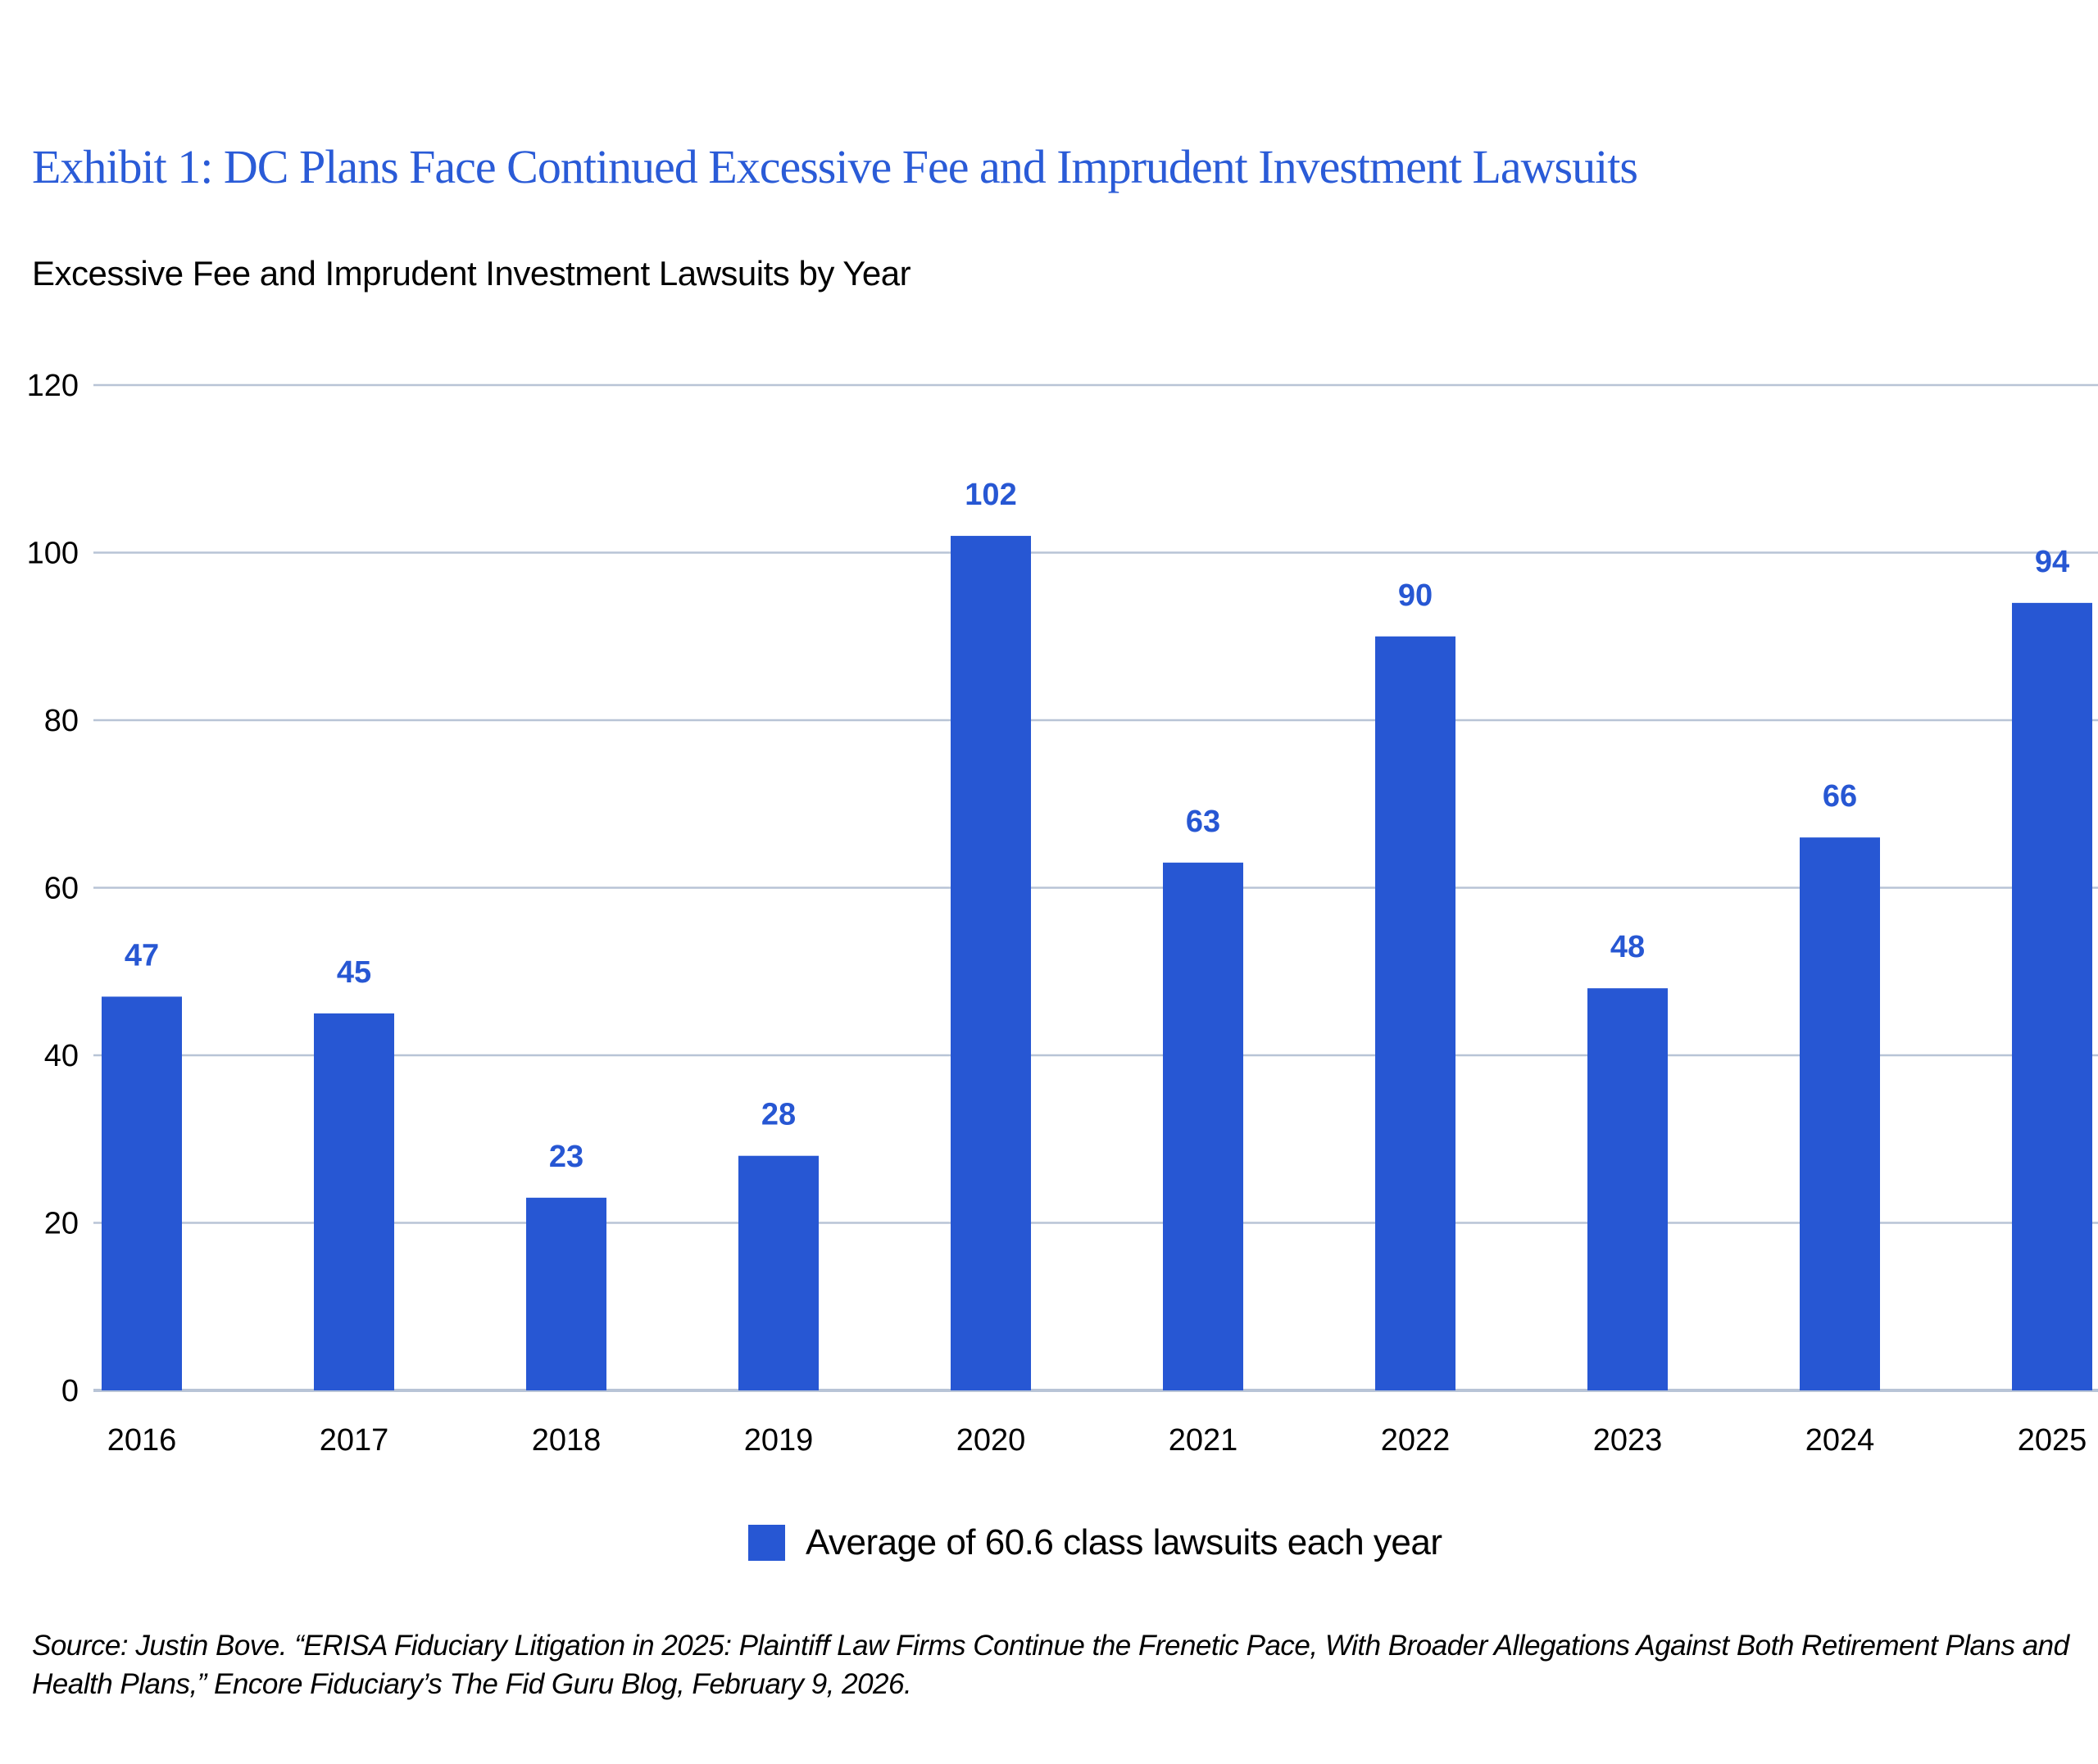 The image size is (2098, 1764). I want to click on legend: Average of 60.6 class lawsuits each year, so click(1095, 1542).